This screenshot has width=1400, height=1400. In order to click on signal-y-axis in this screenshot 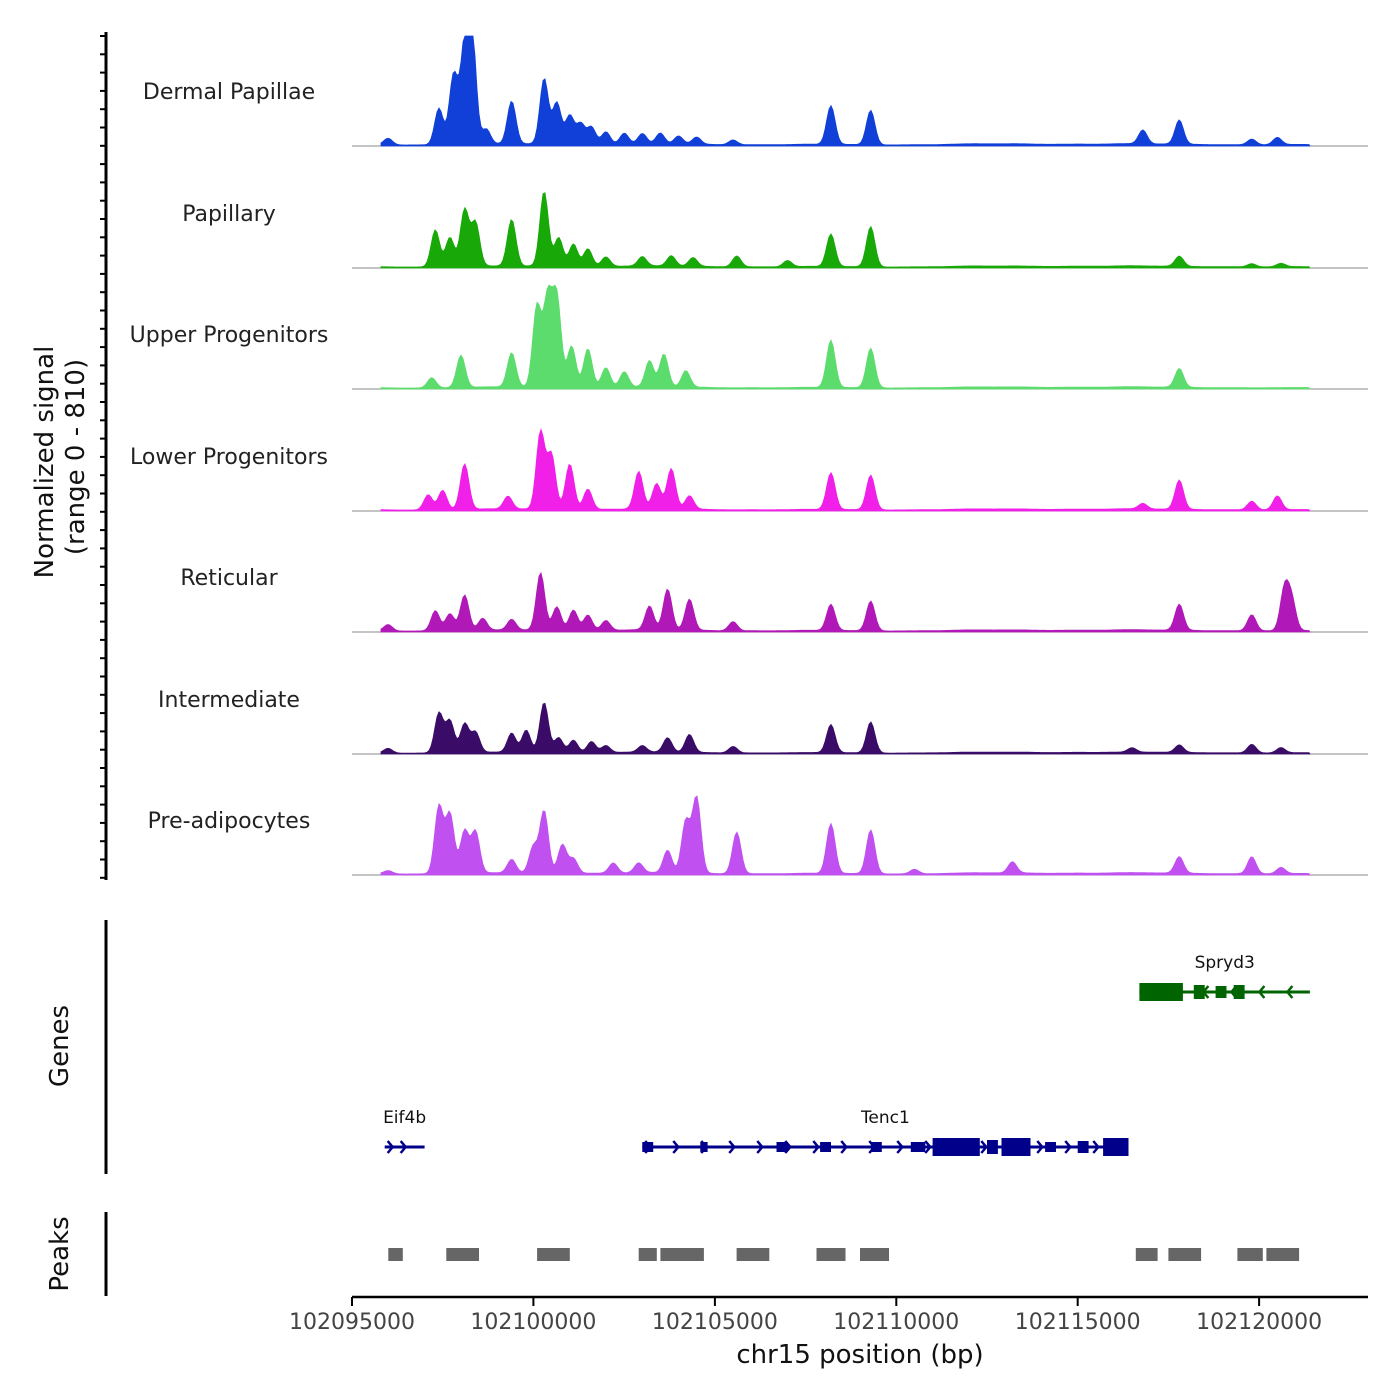, I will do `click(104, 664)`.